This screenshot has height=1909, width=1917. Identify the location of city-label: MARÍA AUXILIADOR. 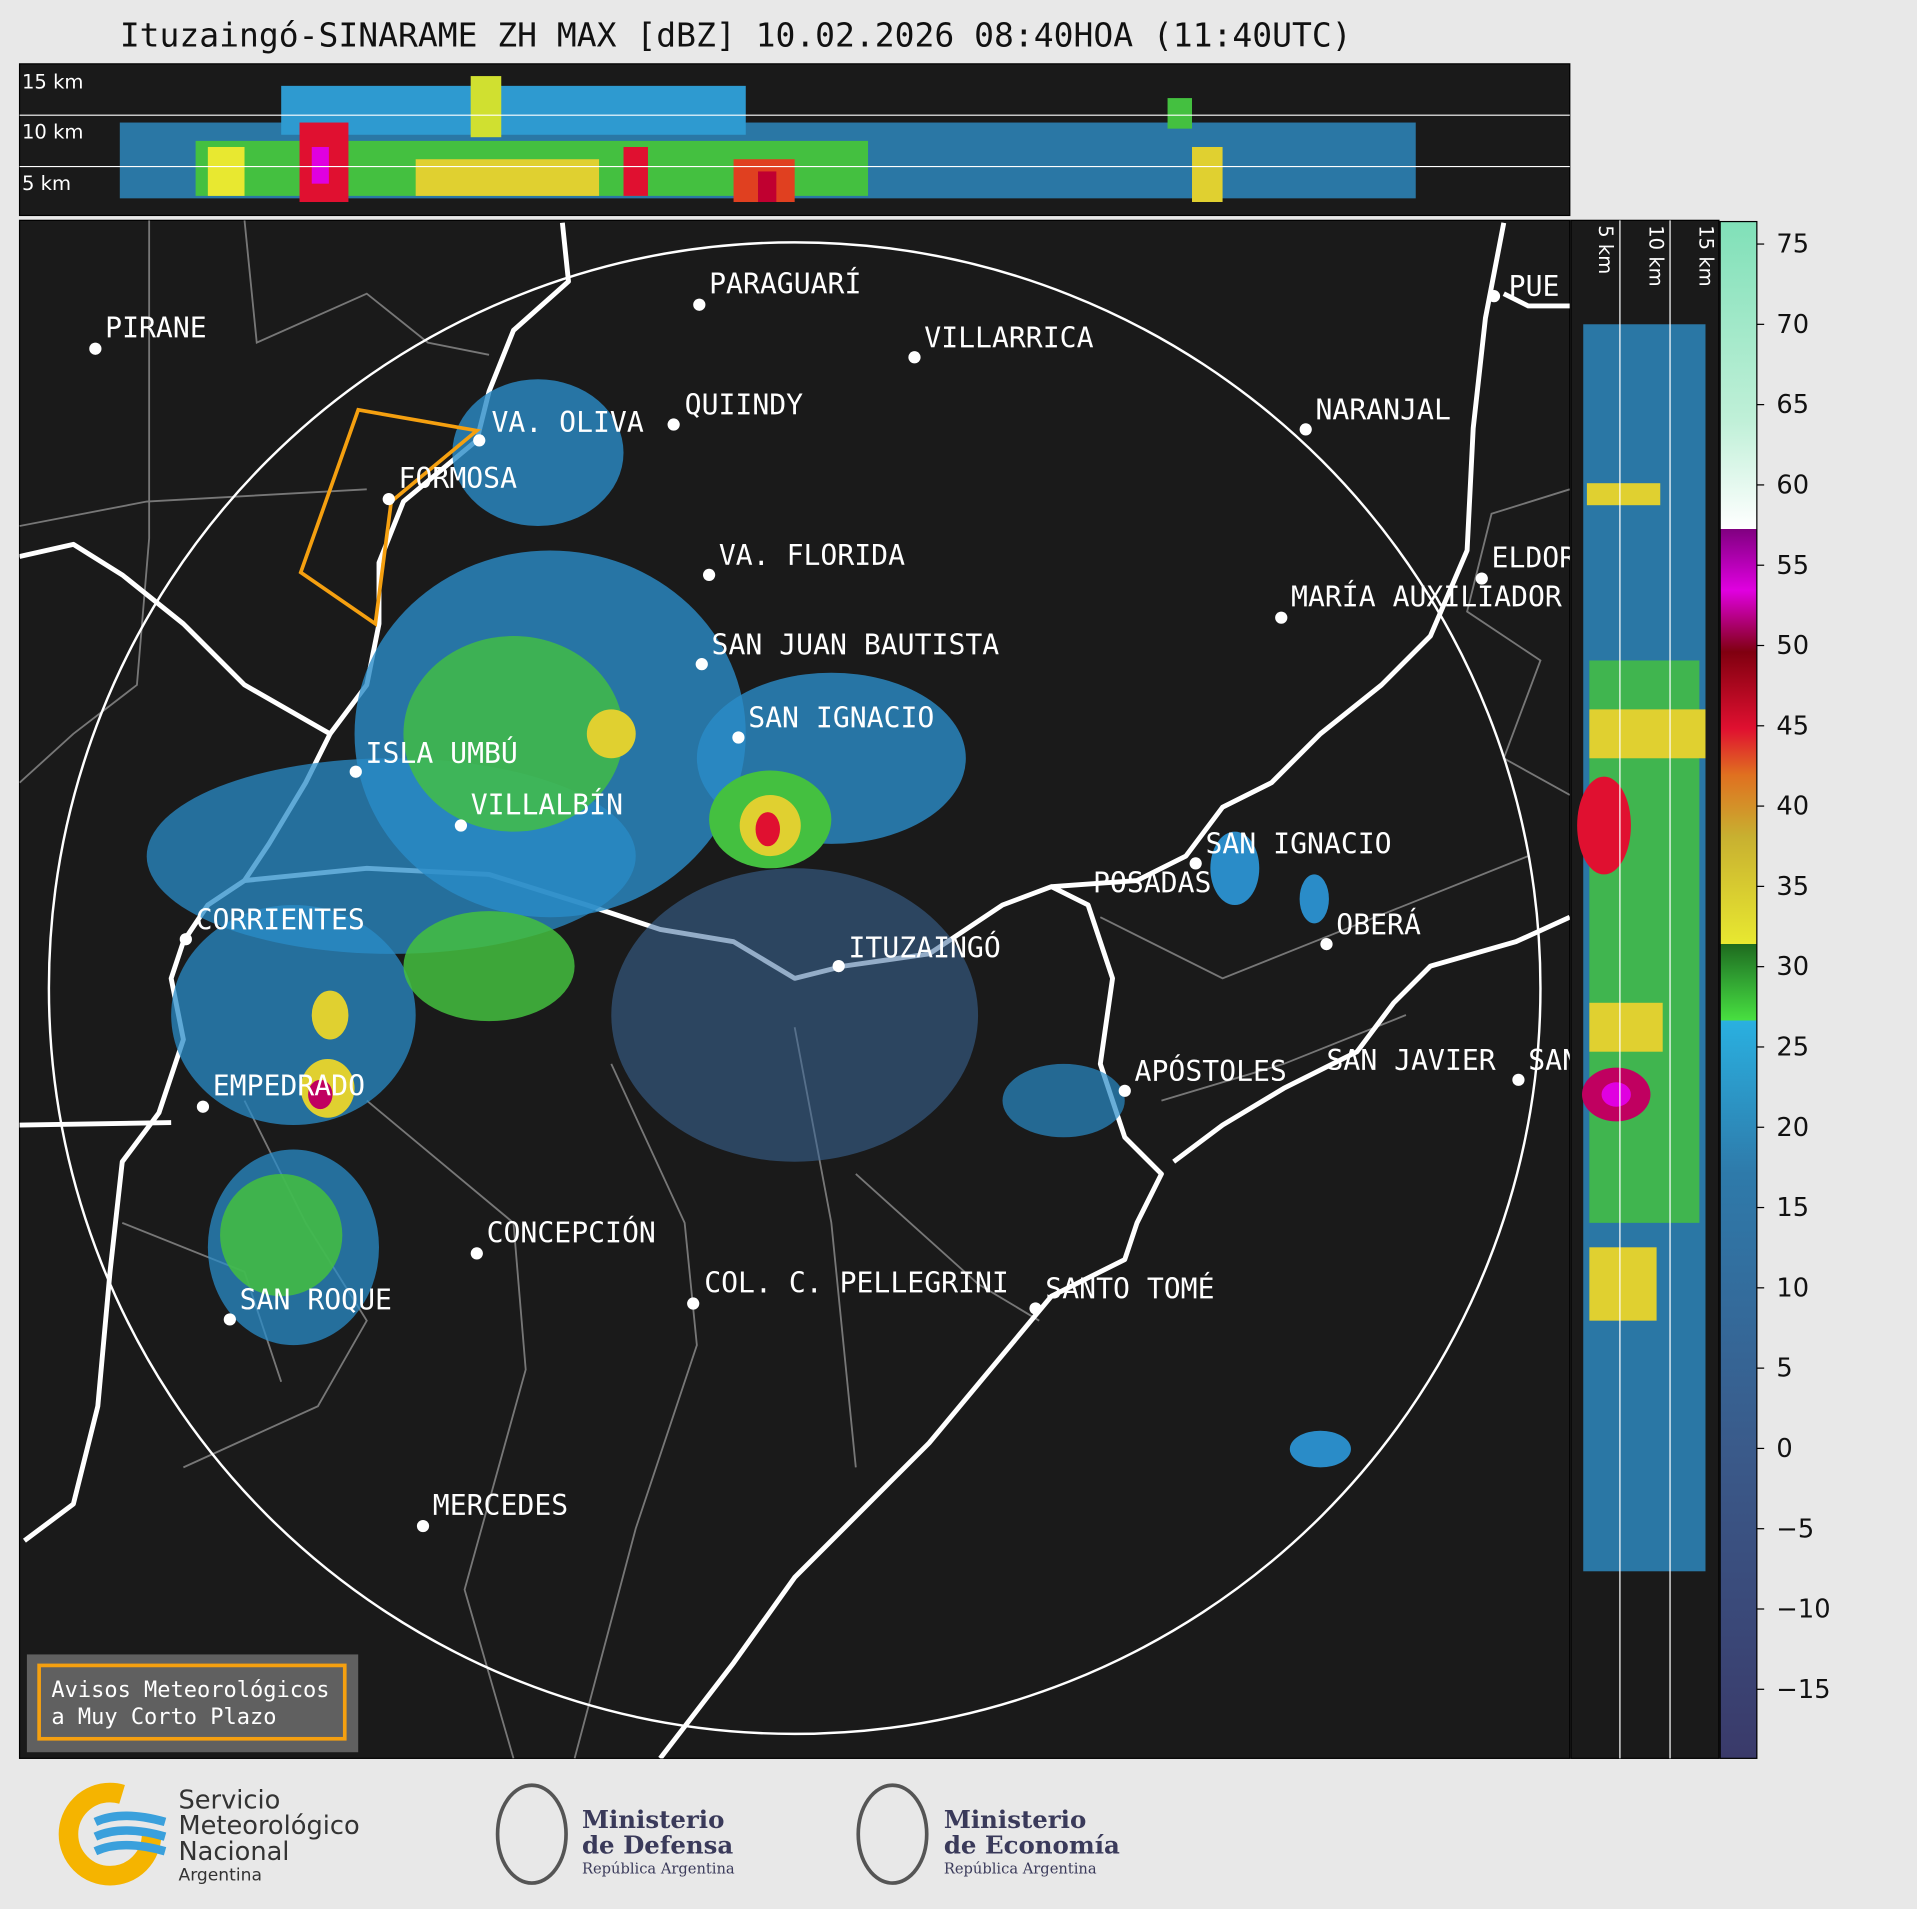
(1426, 597).